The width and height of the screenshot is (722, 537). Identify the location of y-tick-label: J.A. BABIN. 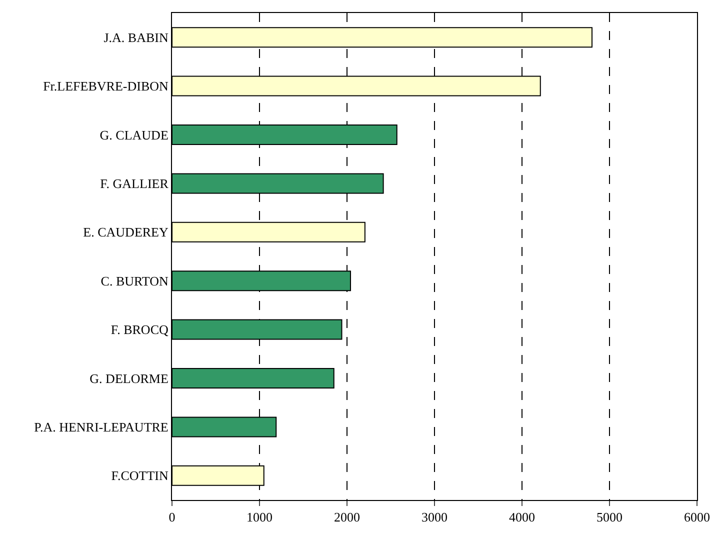
(136, 37).